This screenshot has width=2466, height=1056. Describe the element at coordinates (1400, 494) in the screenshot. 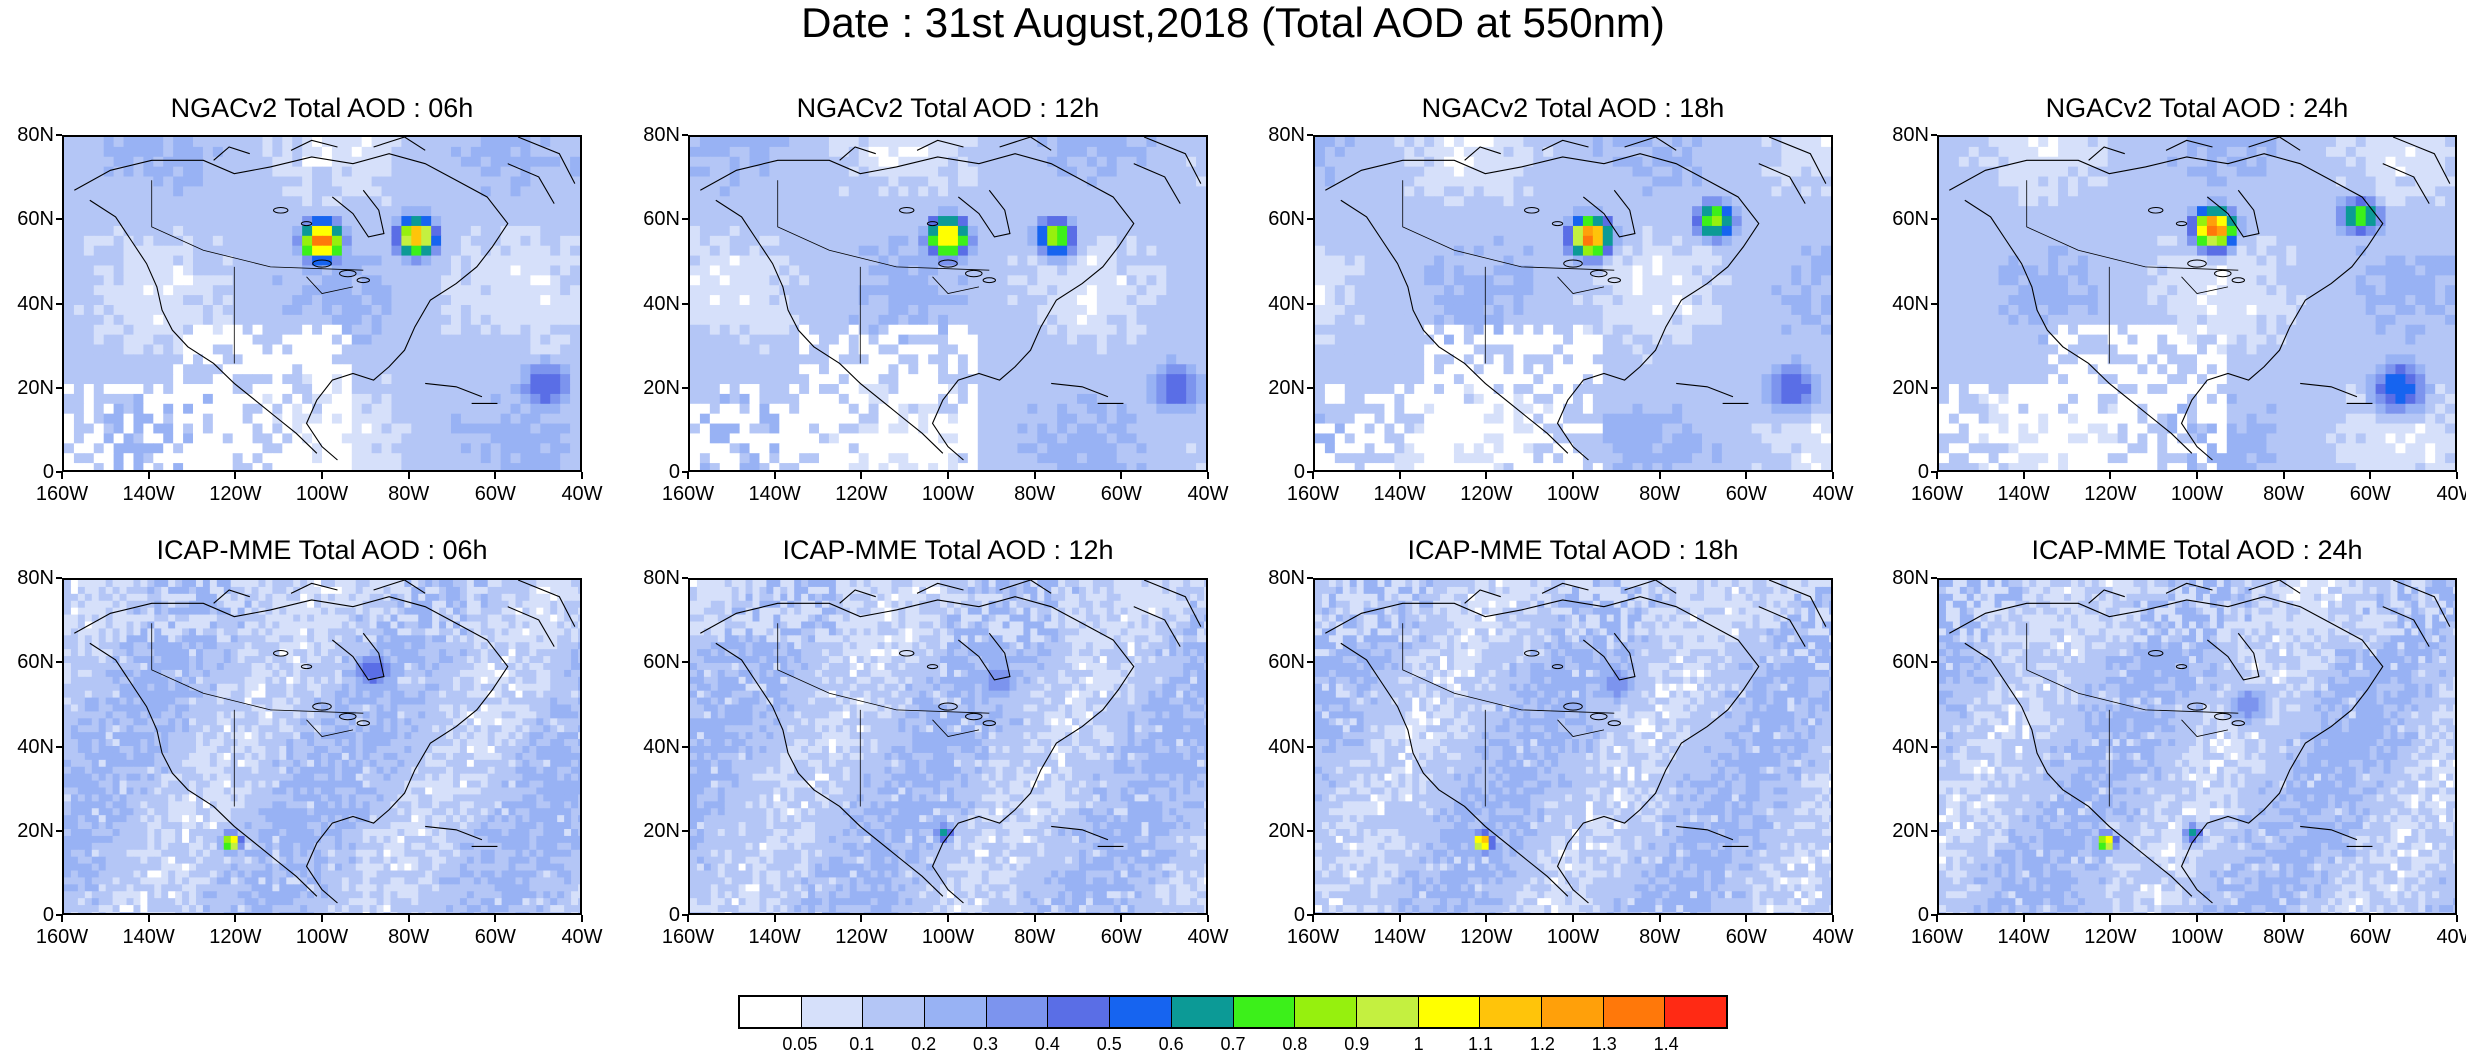

I see `lon-tick-label: 140W` at that location.